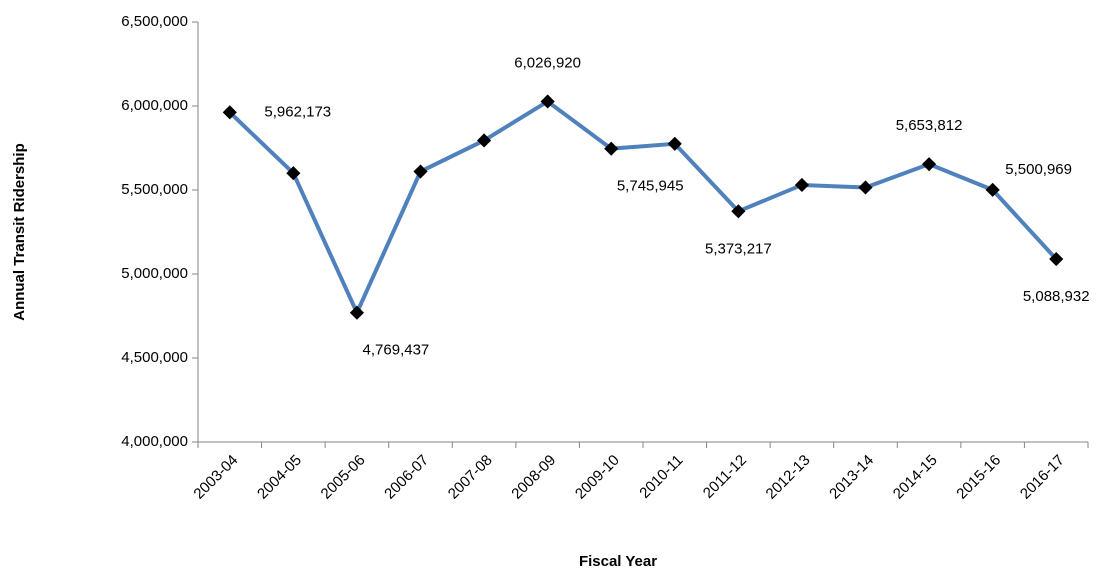 The image size is (1097, 582). Describe the element at coordinates (547, 62) in the screenshot. I see `data-label: 6,026,920` at that location.